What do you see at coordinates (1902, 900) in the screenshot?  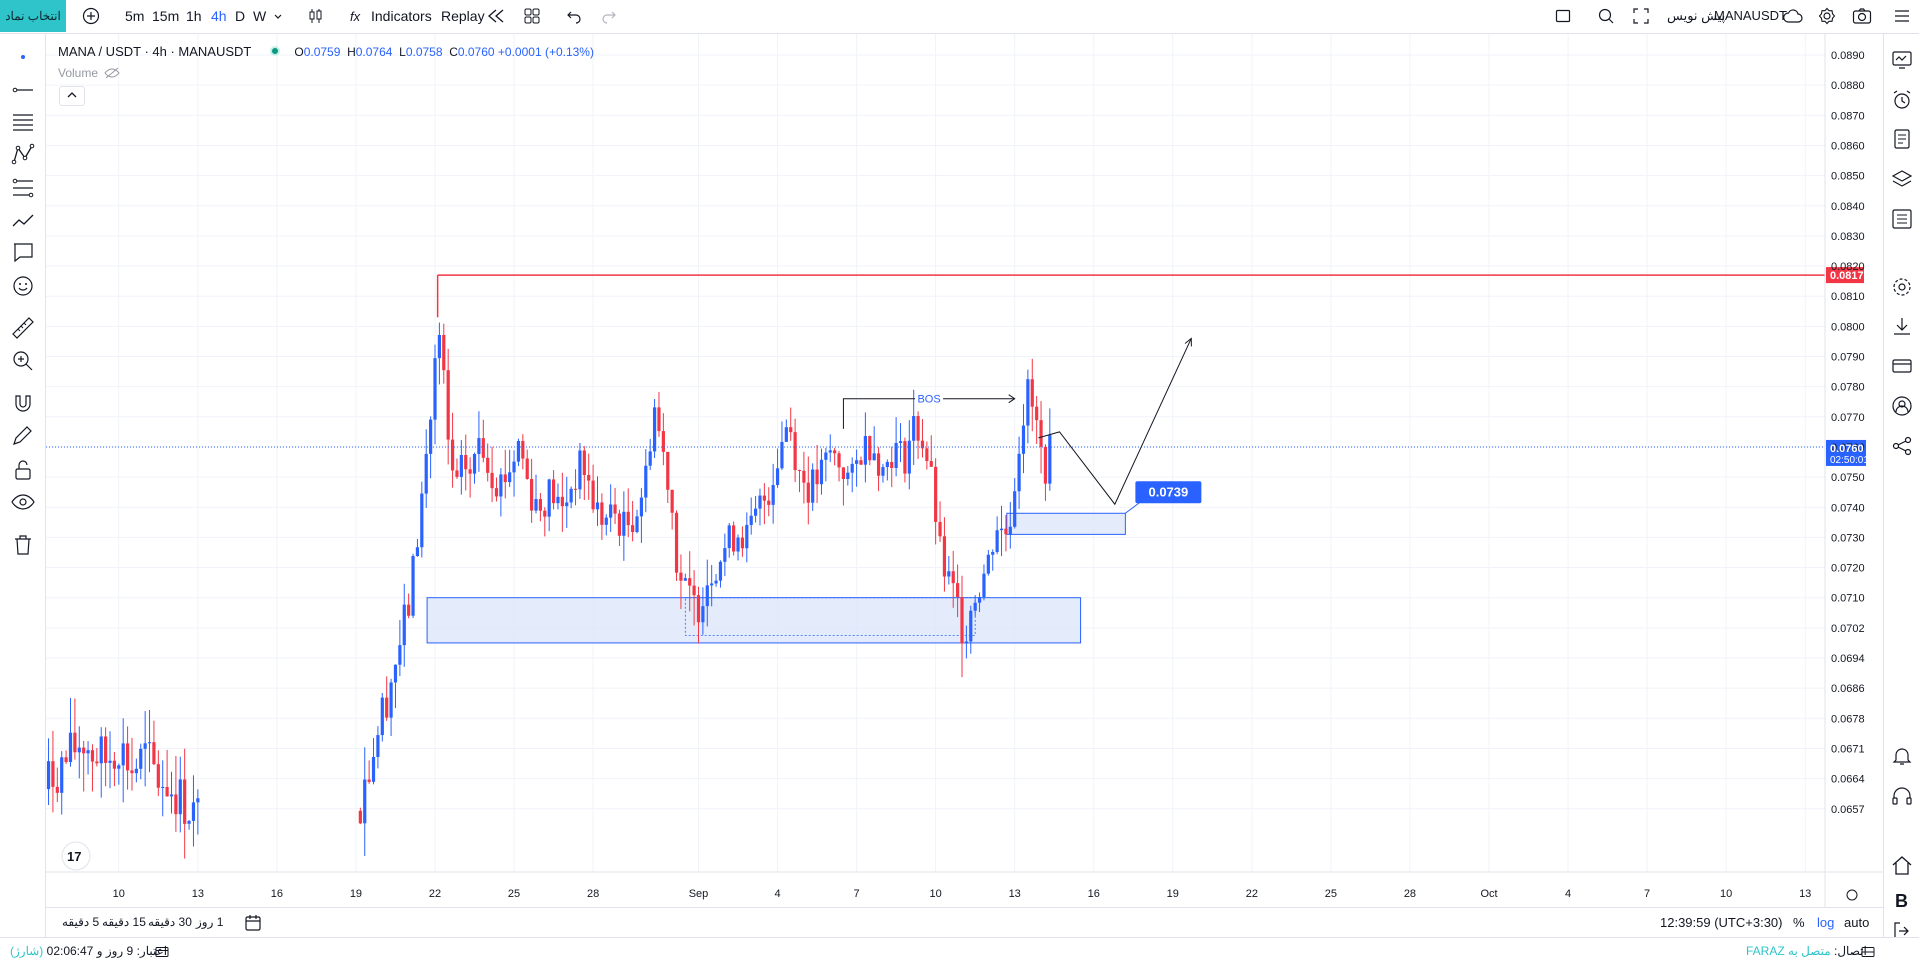 I see `brand-b-icon: B` at bounding box center [1902, 900].